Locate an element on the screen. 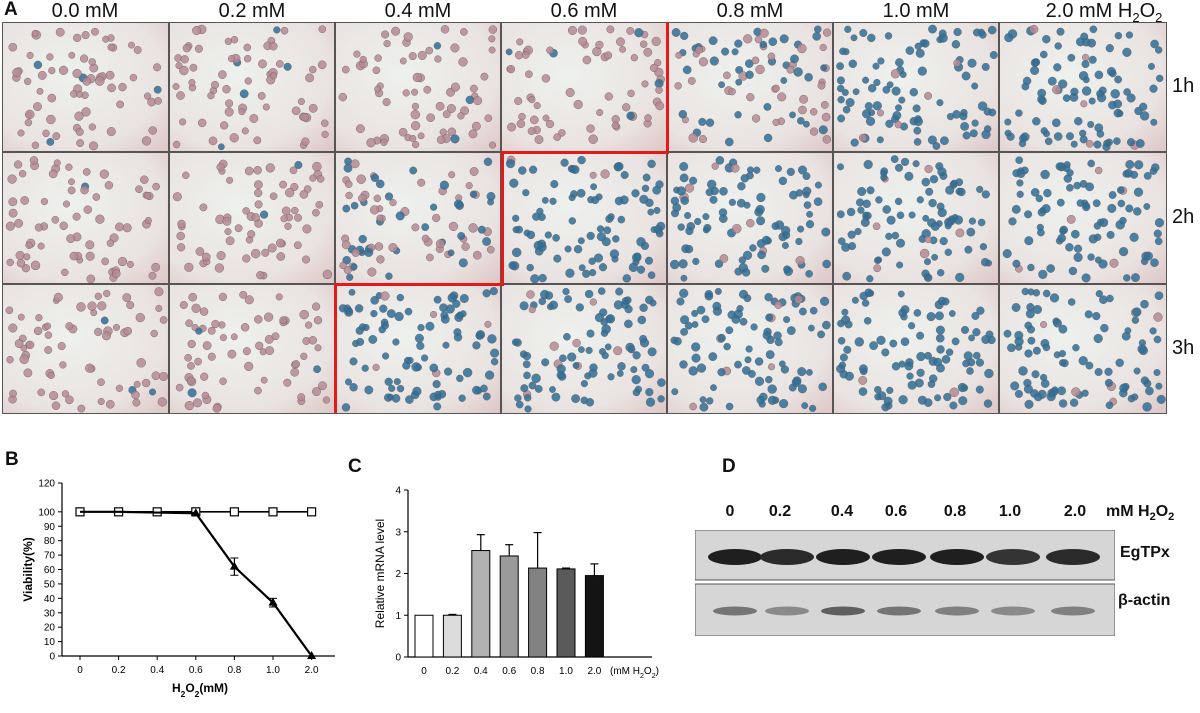 This screenshot has height=713, width=1200. y-tick-label: 0 is located at coordinates (398, 658).